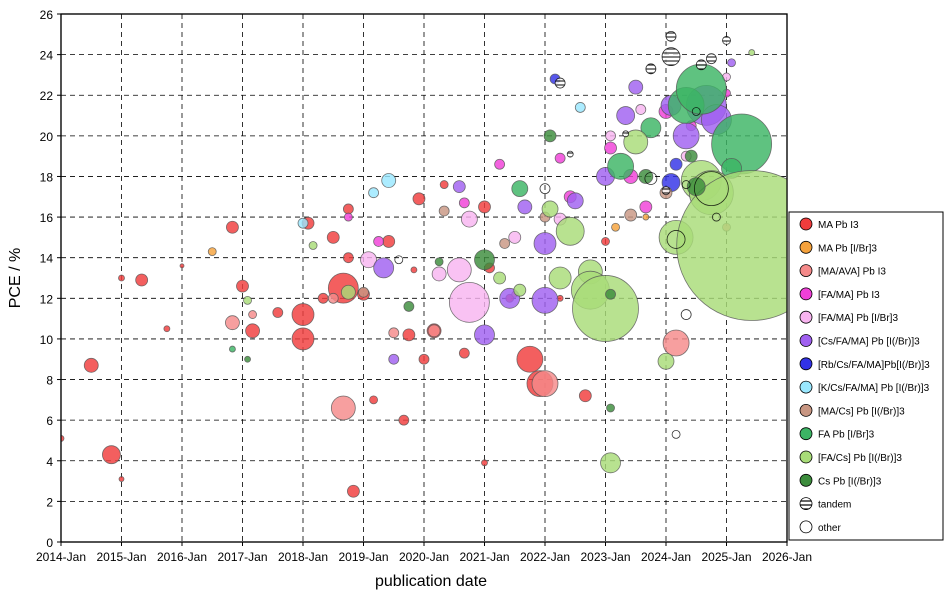 This screenshot has height=593, width=949. Describe the element at coordinates (49, 502) in the screenshot. I see `y-tick-label: 2` at that location.